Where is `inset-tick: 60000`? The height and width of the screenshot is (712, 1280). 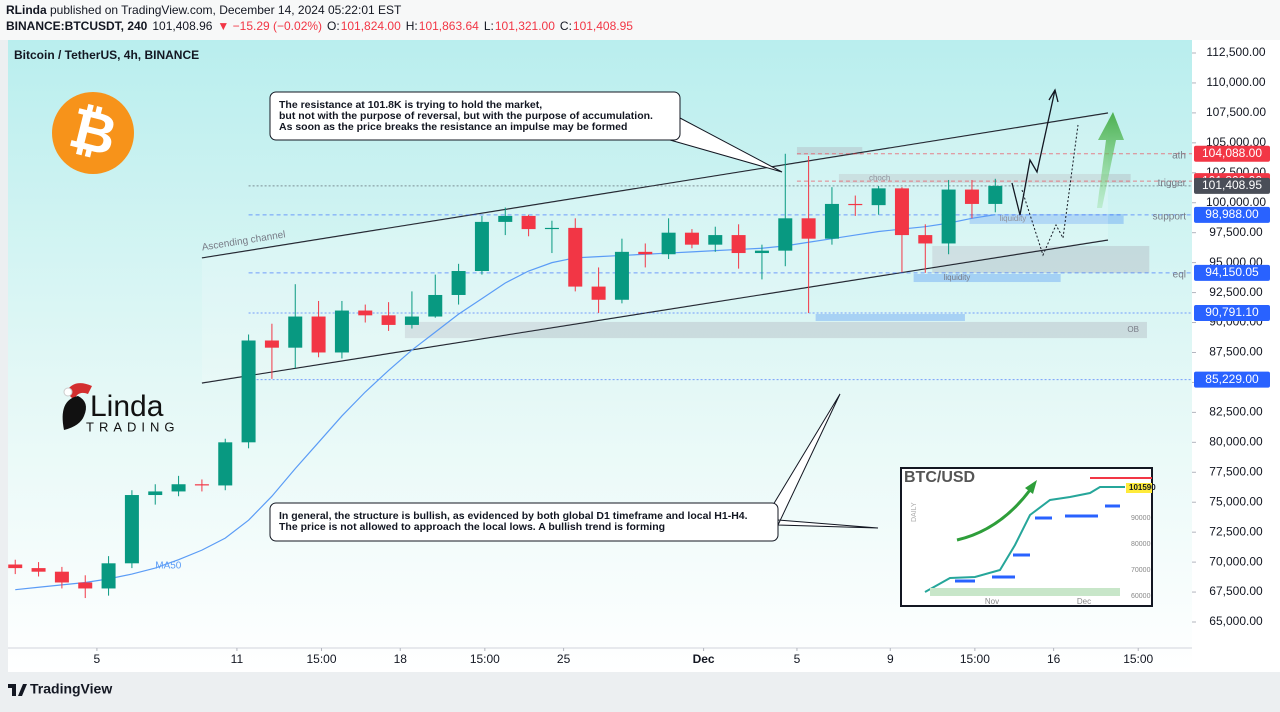 inset-tick: 60000 is located at coordinates (1141, 596).